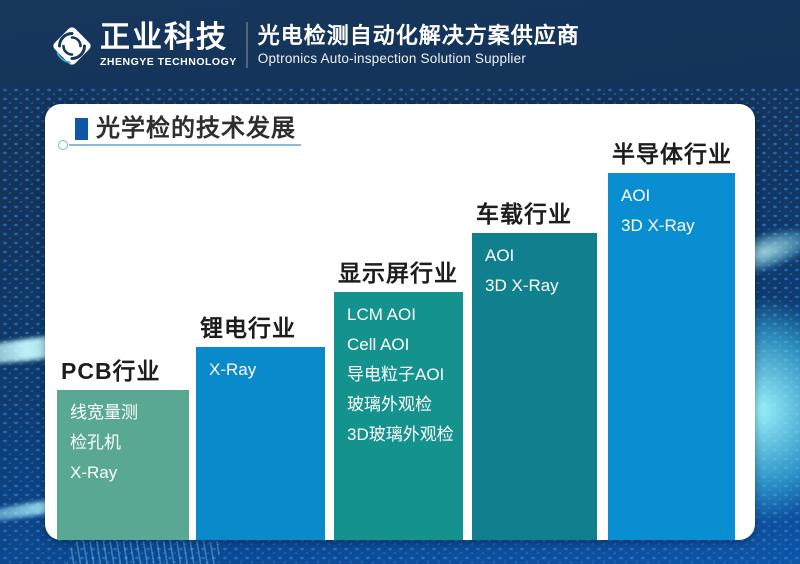  Describe the element at coordinates (104, 412) in the screenshot. I see `bar-item: 线宽量测` at that location.